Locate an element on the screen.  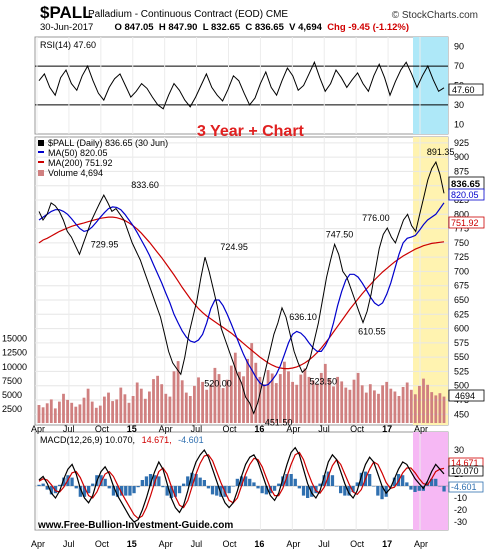
macd-y-tick-5: -20 is located at coordinates (460, 510).